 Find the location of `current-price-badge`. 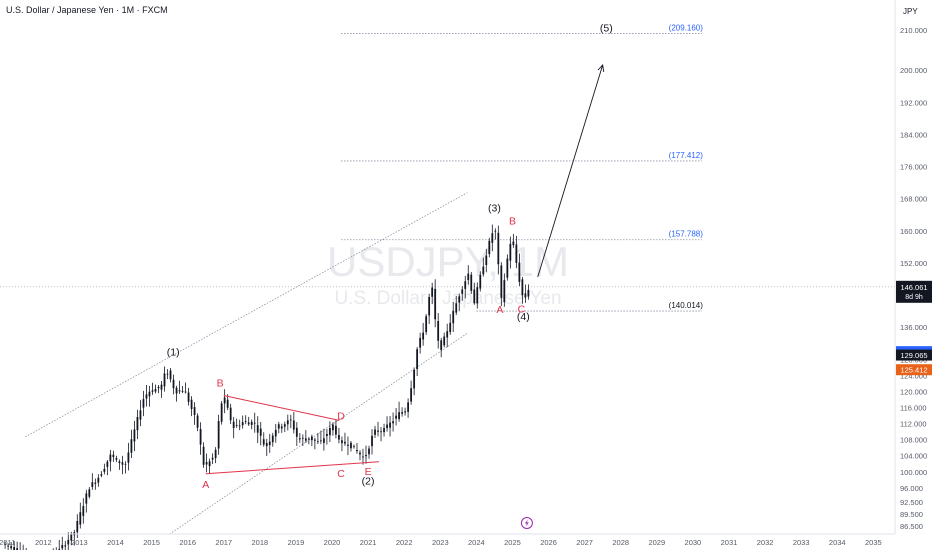

current-price-badge is located at coordinates (914, 291).